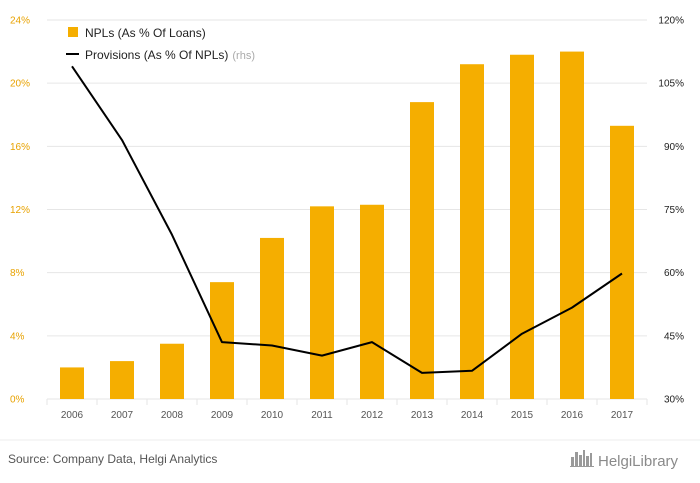  Describe the element at coordinates (112, 459) in the screenshot. I see `source-text: Source: Company Data, Helgi Analytics` at that location.